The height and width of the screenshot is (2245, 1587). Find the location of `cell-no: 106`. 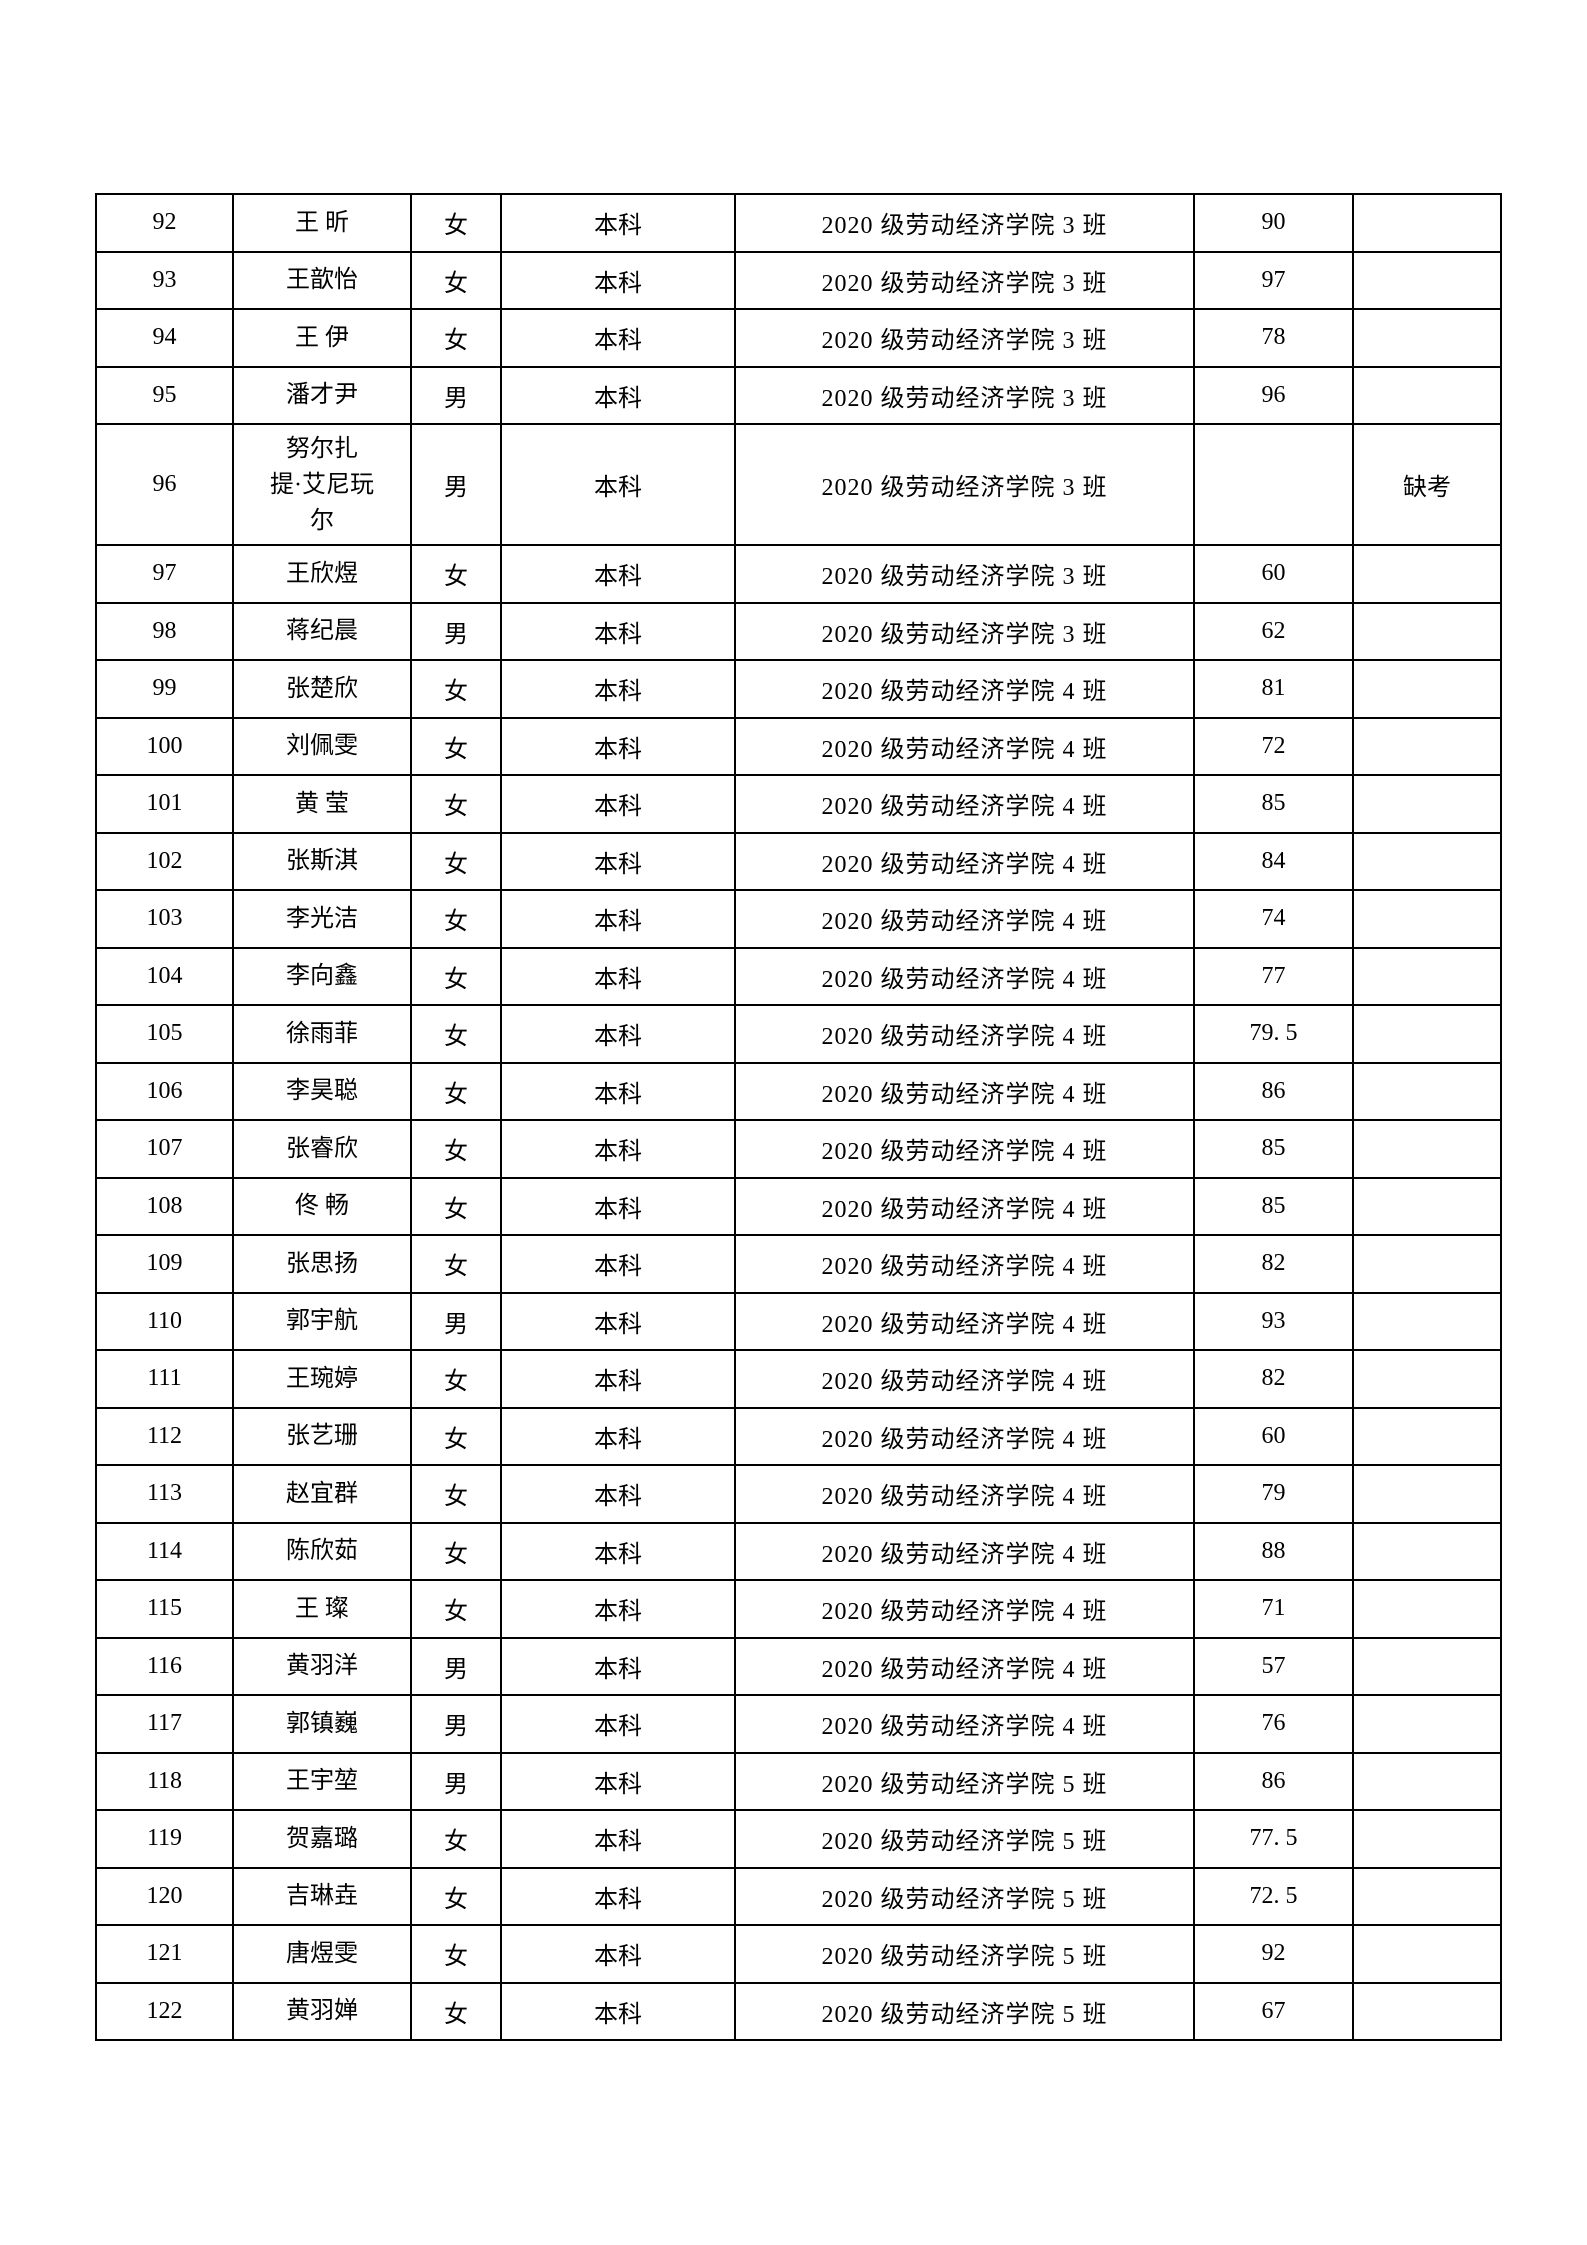

cell-no: 106 is located at coordinates (164, 1091).